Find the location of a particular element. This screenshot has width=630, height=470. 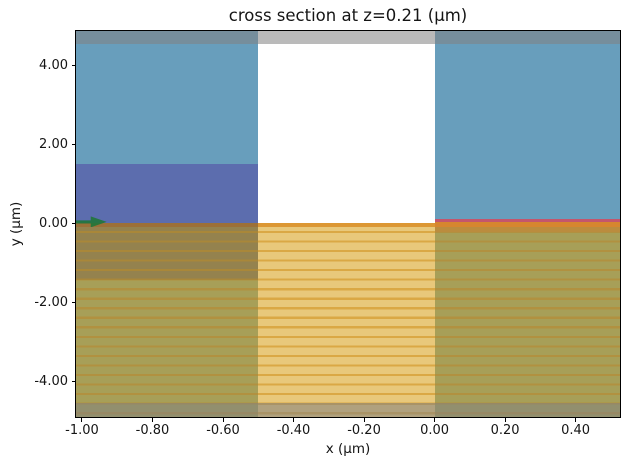

interface-layer-left is located at coordinates (167, 225).